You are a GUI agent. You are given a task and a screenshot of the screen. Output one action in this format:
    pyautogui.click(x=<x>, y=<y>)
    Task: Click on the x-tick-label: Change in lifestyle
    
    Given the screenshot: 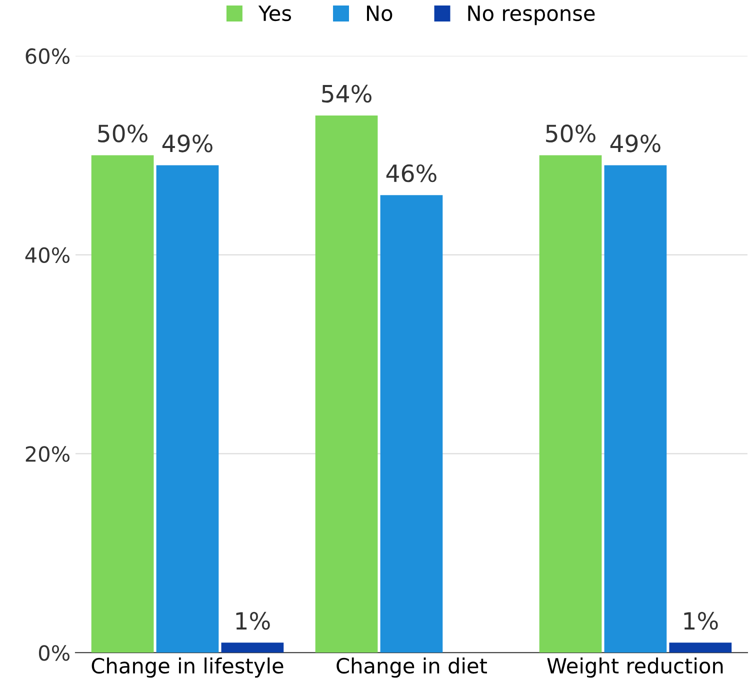 What is the action you would take?
    pyautogui.click(x=188, y=667)
    